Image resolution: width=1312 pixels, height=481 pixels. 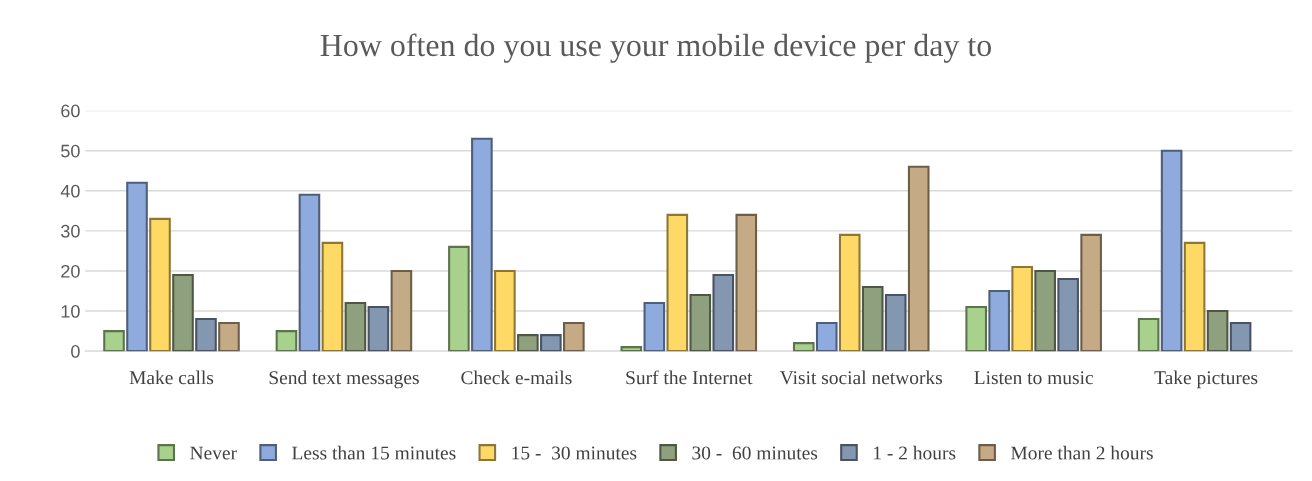 What do you see at coordinates (689, 377) in the screenshot?
I see `x-tick-label: Surf the Internet` at bounding box center [689, 377].